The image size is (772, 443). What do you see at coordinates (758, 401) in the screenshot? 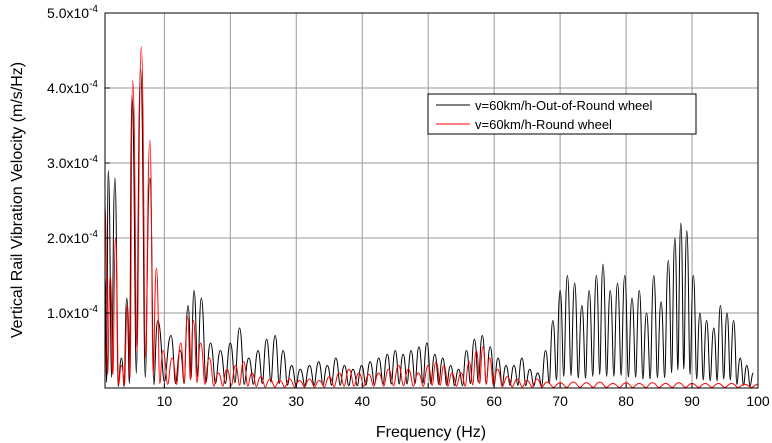
I see `x-tick-label: 100` at bounding box center [758, 401].